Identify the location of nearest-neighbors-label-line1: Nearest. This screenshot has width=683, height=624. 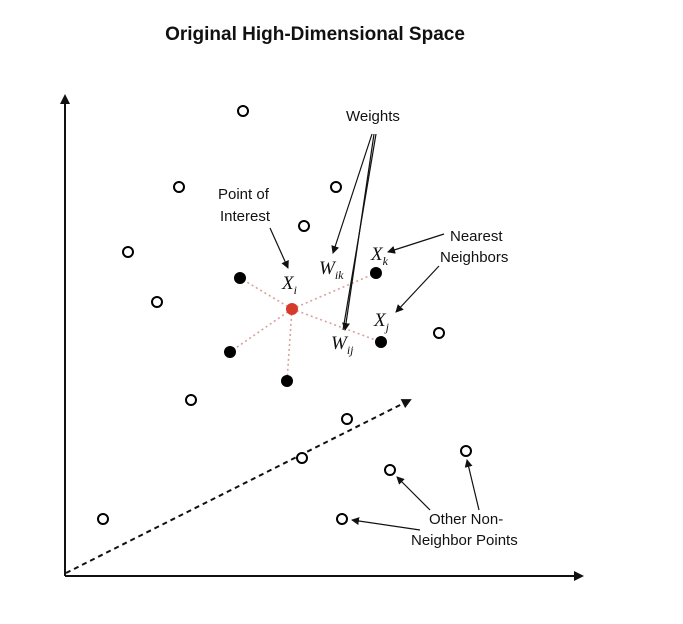
(476, 236).